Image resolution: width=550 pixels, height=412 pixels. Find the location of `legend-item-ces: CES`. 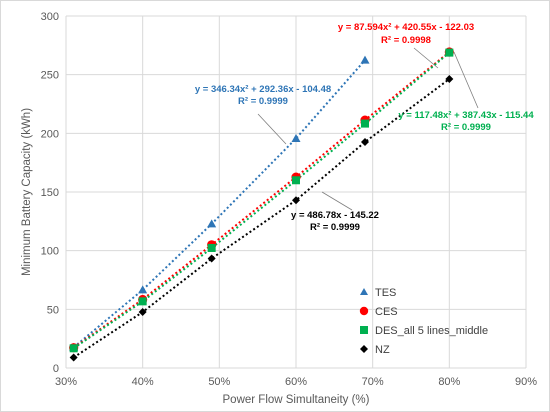

legend-item-ces: CES is located at coordinates (378, 312).